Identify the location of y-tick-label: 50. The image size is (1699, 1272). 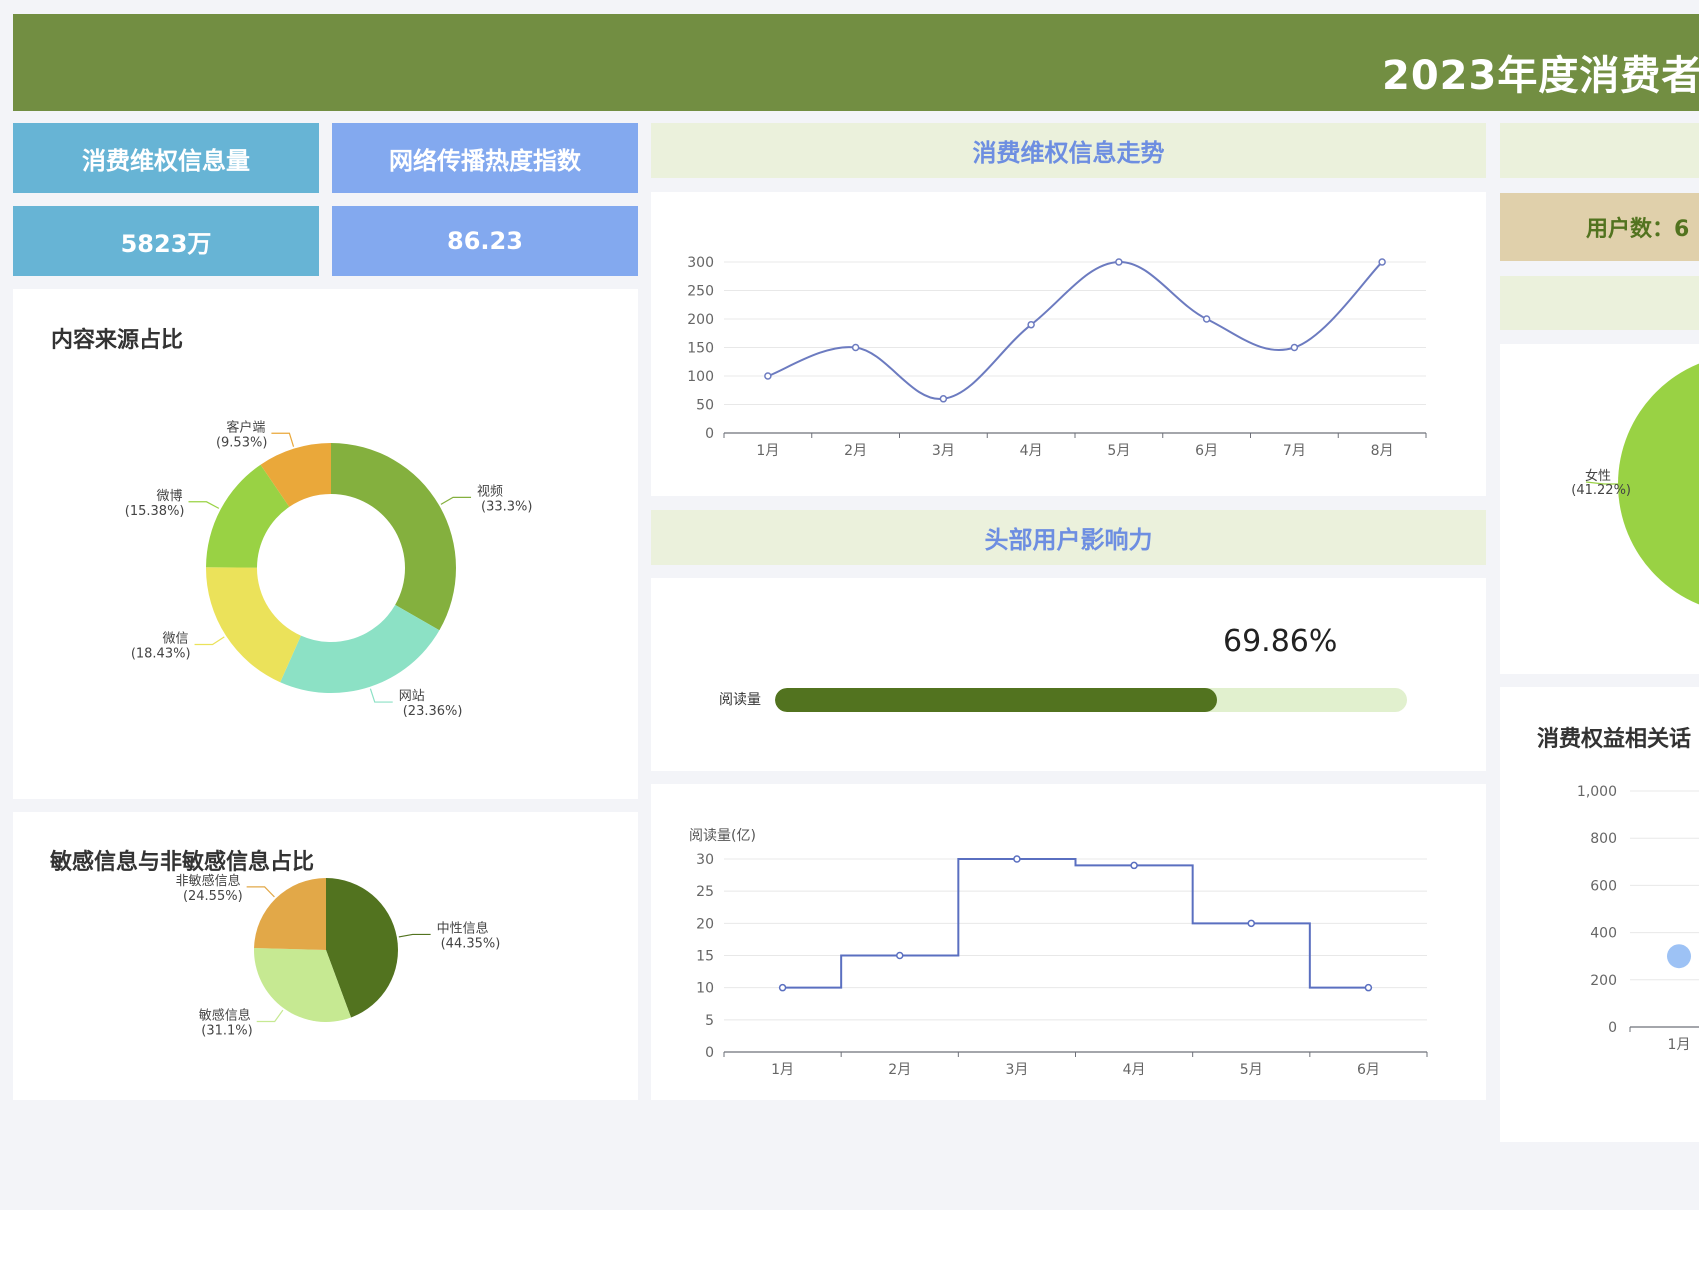
(705, 406).